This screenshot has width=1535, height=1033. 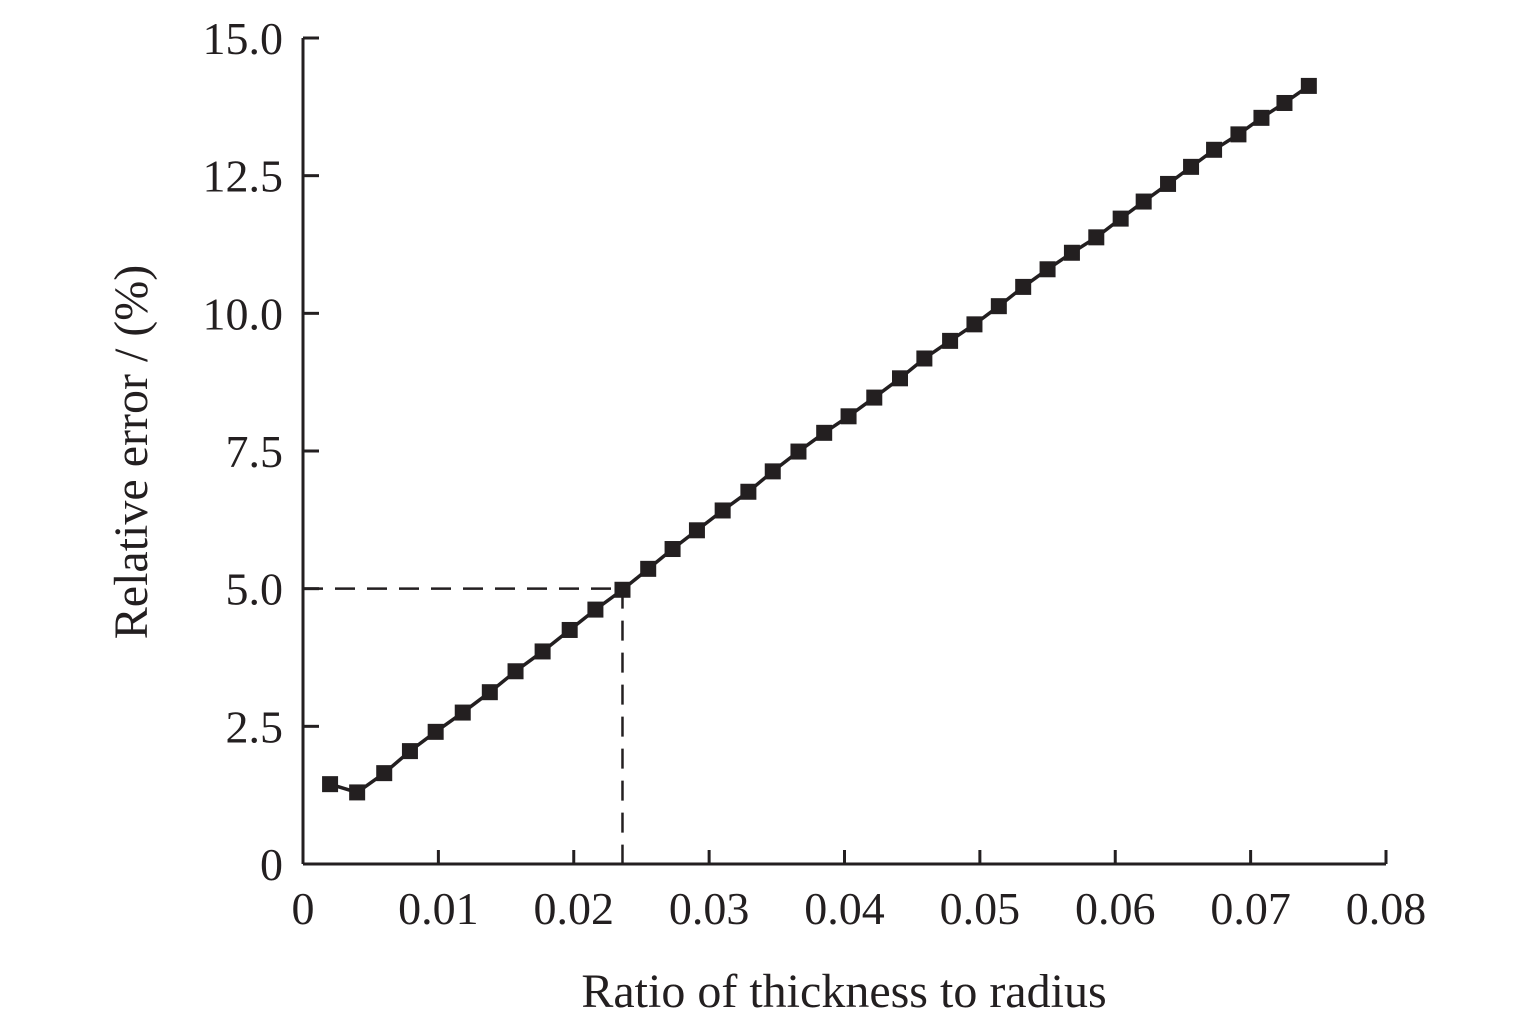 What do you see at coordinates (463, 725) in the screenshot?
I see `reference-lines` at bounding box center [463, 725].